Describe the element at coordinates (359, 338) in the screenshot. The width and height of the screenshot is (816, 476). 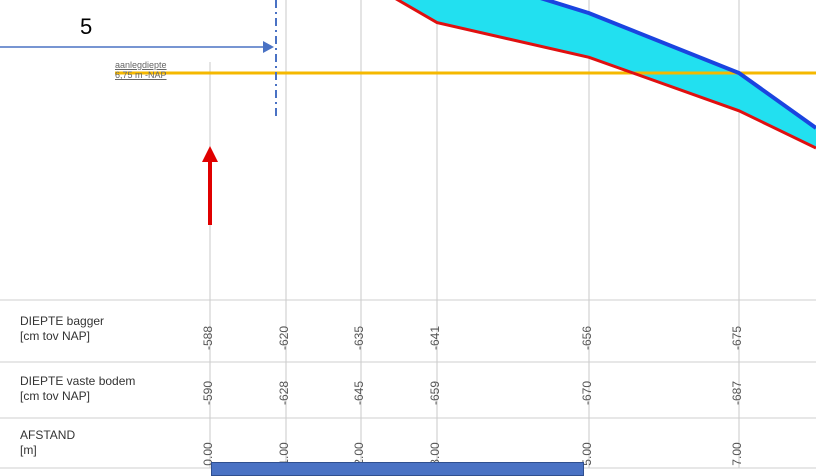
I see `dredge-depth-value: -635` at that location.